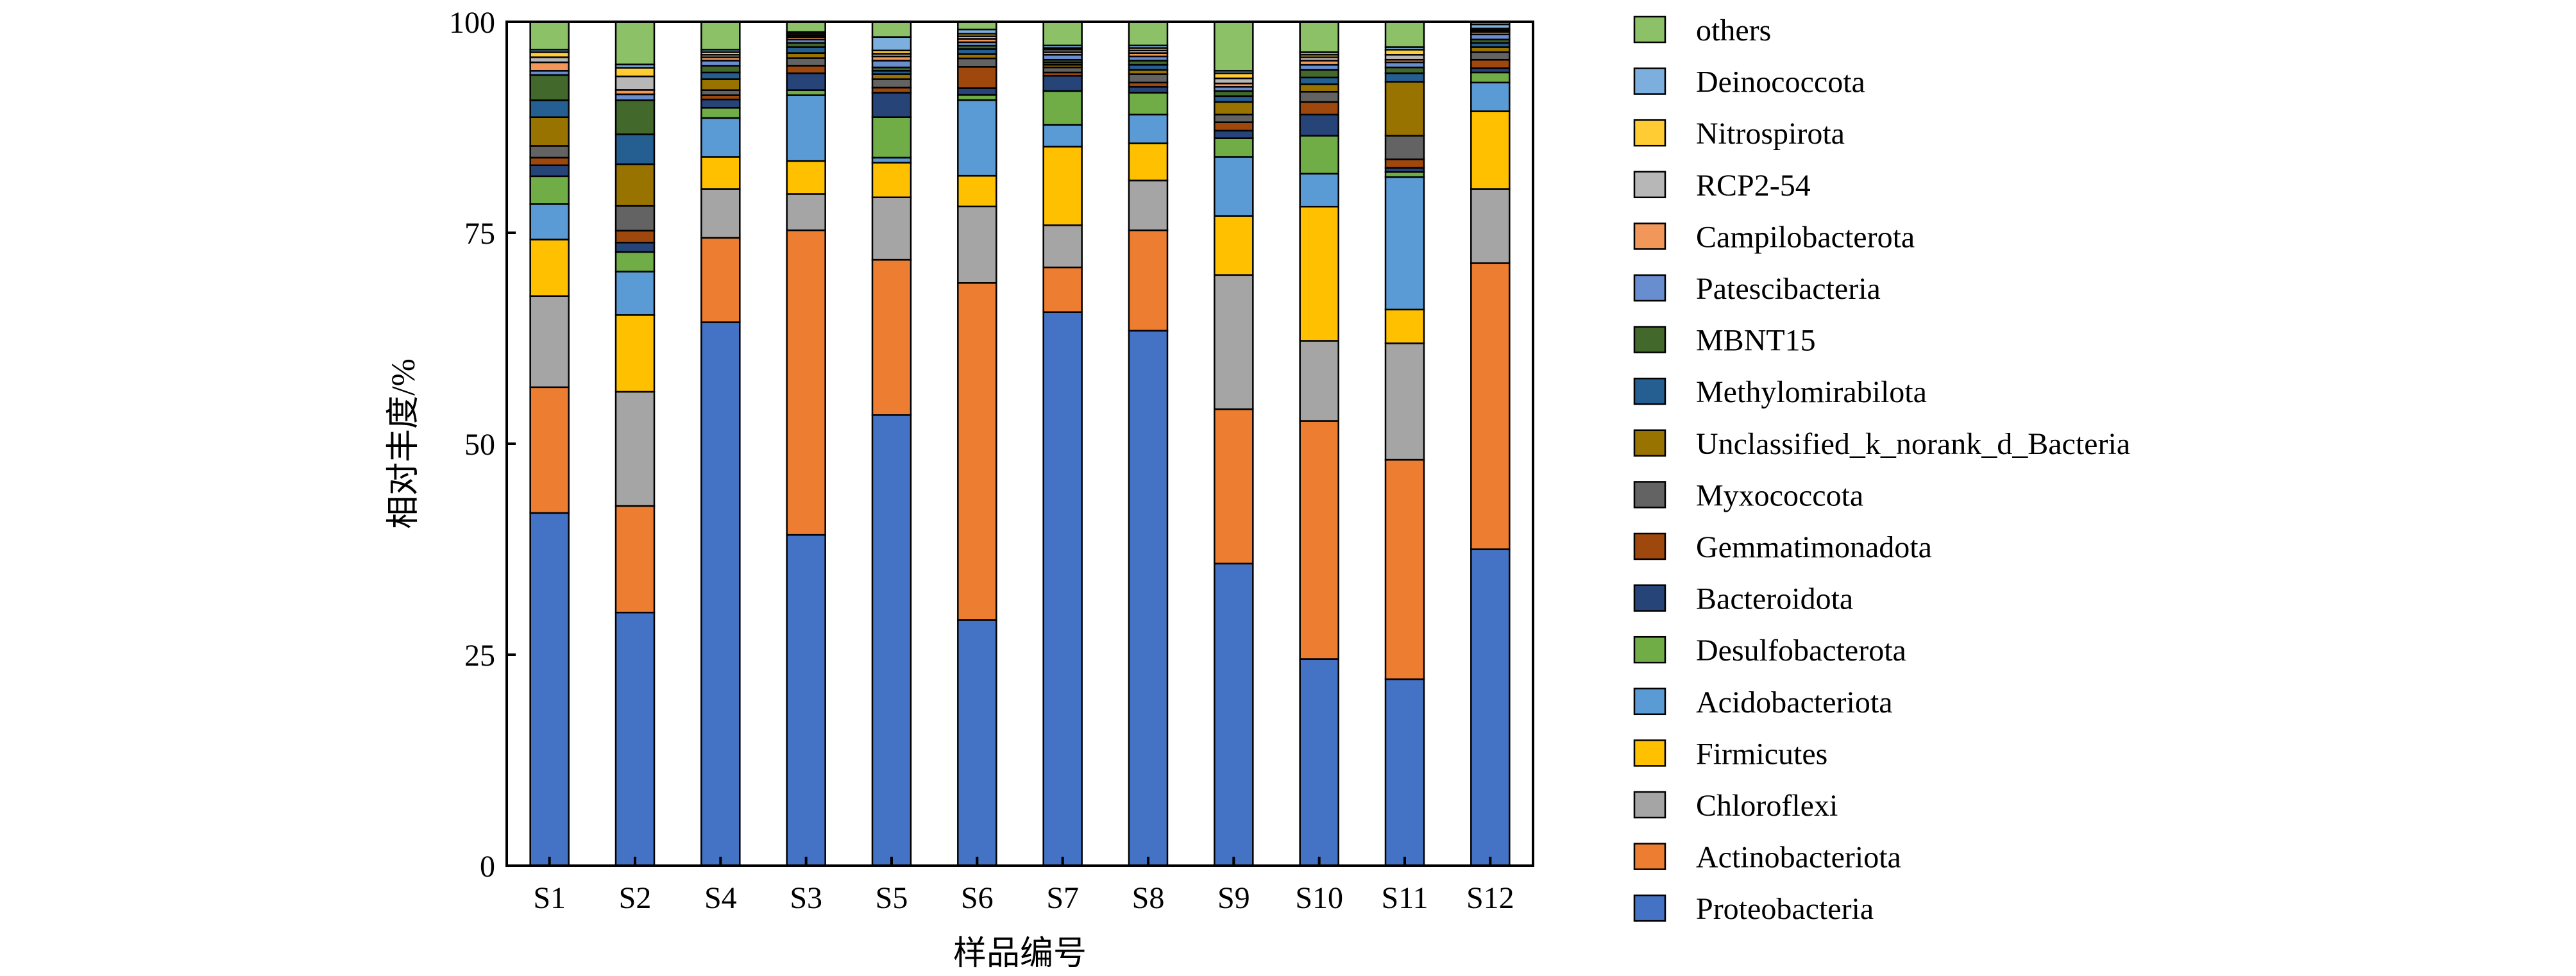 Image resolution: width=2576 pixels, height=976 pixels. Describe the element at coordinates (549, 66) in the screenshot. I see `bar-segment-S1-campilobacterota` at that location.